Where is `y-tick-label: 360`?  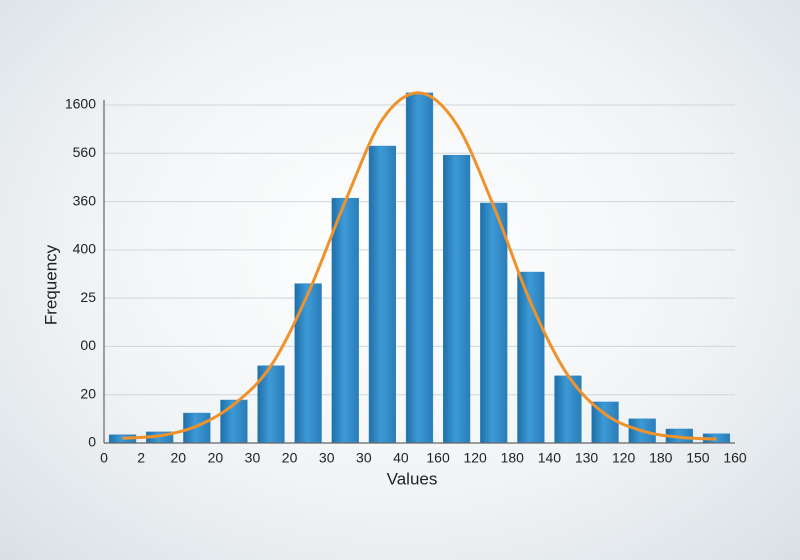 y-tick-label: 360 is located at coordinates (85, 200).